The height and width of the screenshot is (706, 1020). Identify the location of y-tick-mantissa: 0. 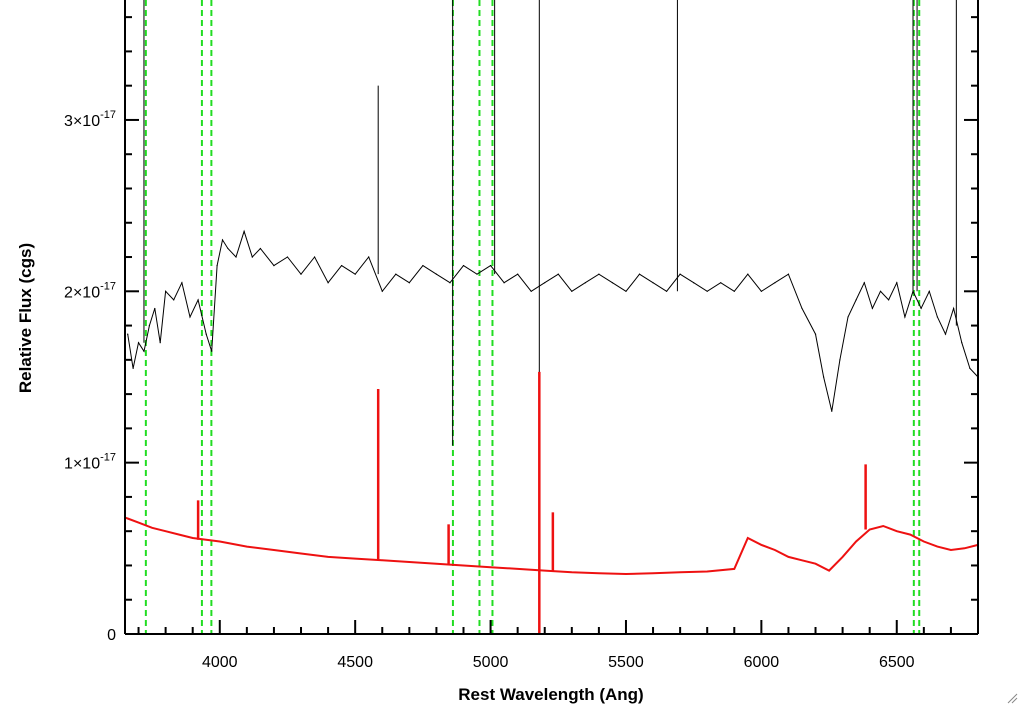
(111, 635).